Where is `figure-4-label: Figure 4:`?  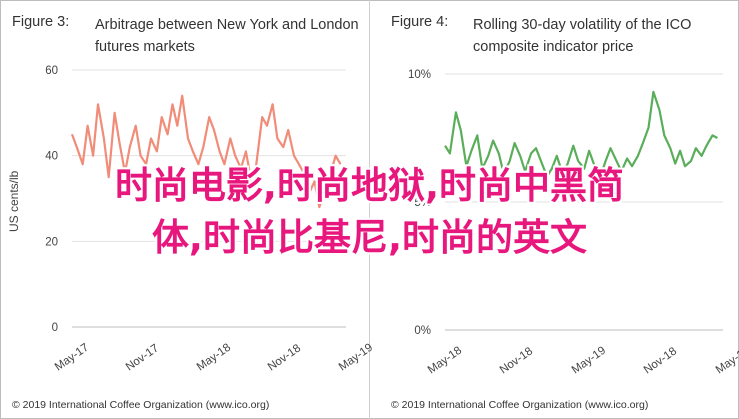
figure-4-label: Figure 4: is located at coordinates (420, 22).